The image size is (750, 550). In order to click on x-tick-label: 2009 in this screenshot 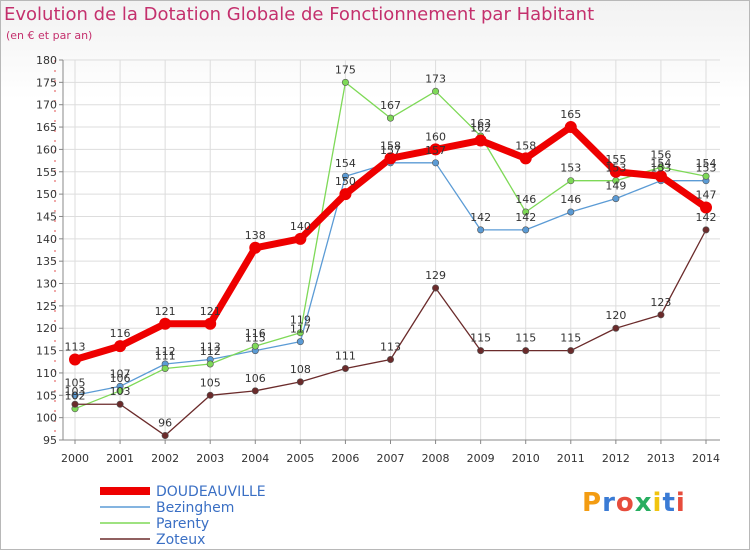, I will do `click(481, 458)`.